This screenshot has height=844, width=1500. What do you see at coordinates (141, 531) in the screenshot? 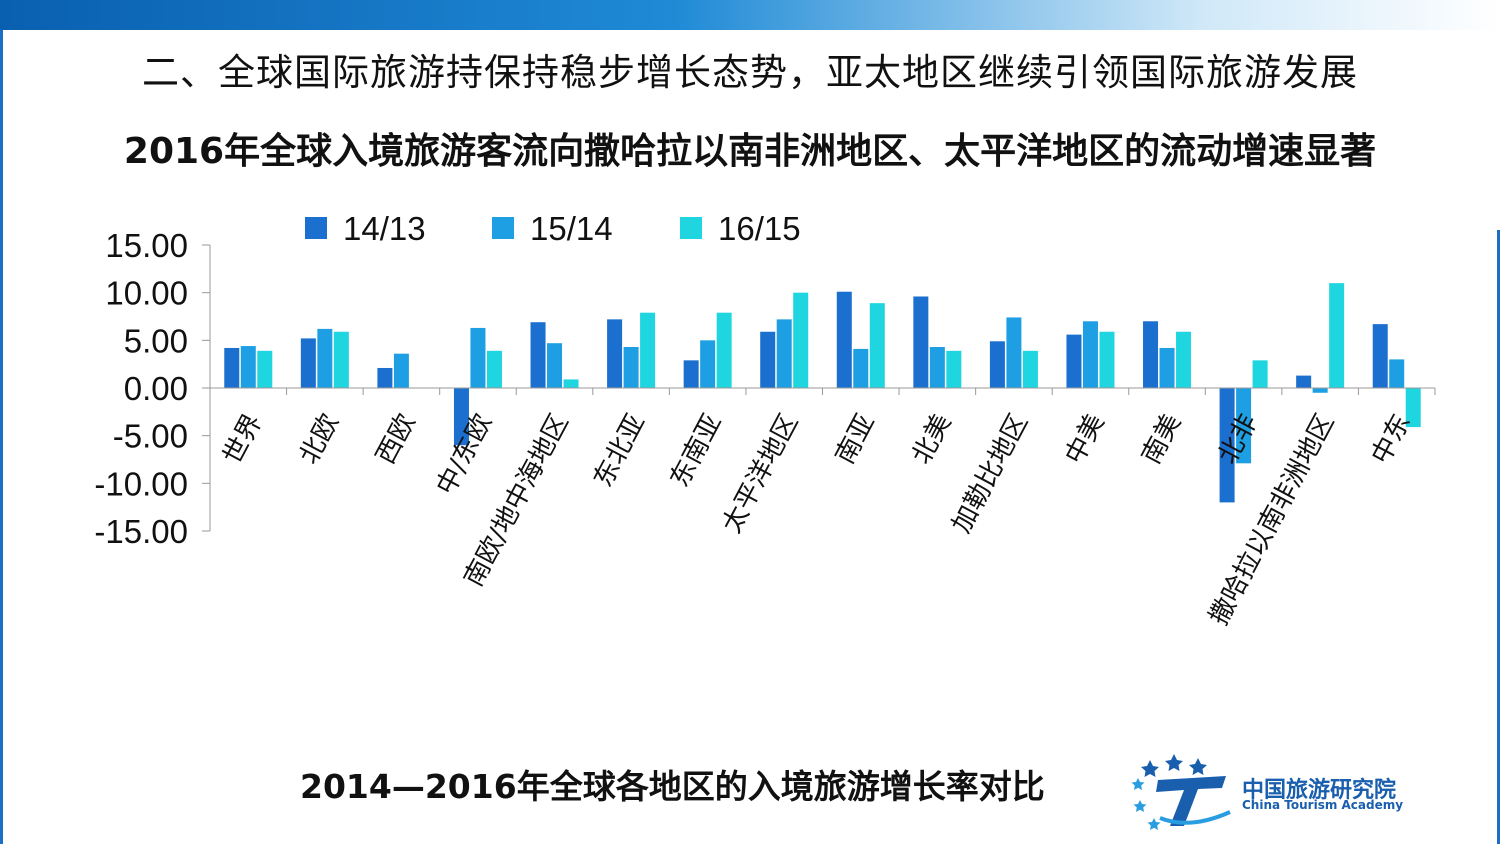
I see `y-tick-label: -15.00` at bounding box center [141, 531].